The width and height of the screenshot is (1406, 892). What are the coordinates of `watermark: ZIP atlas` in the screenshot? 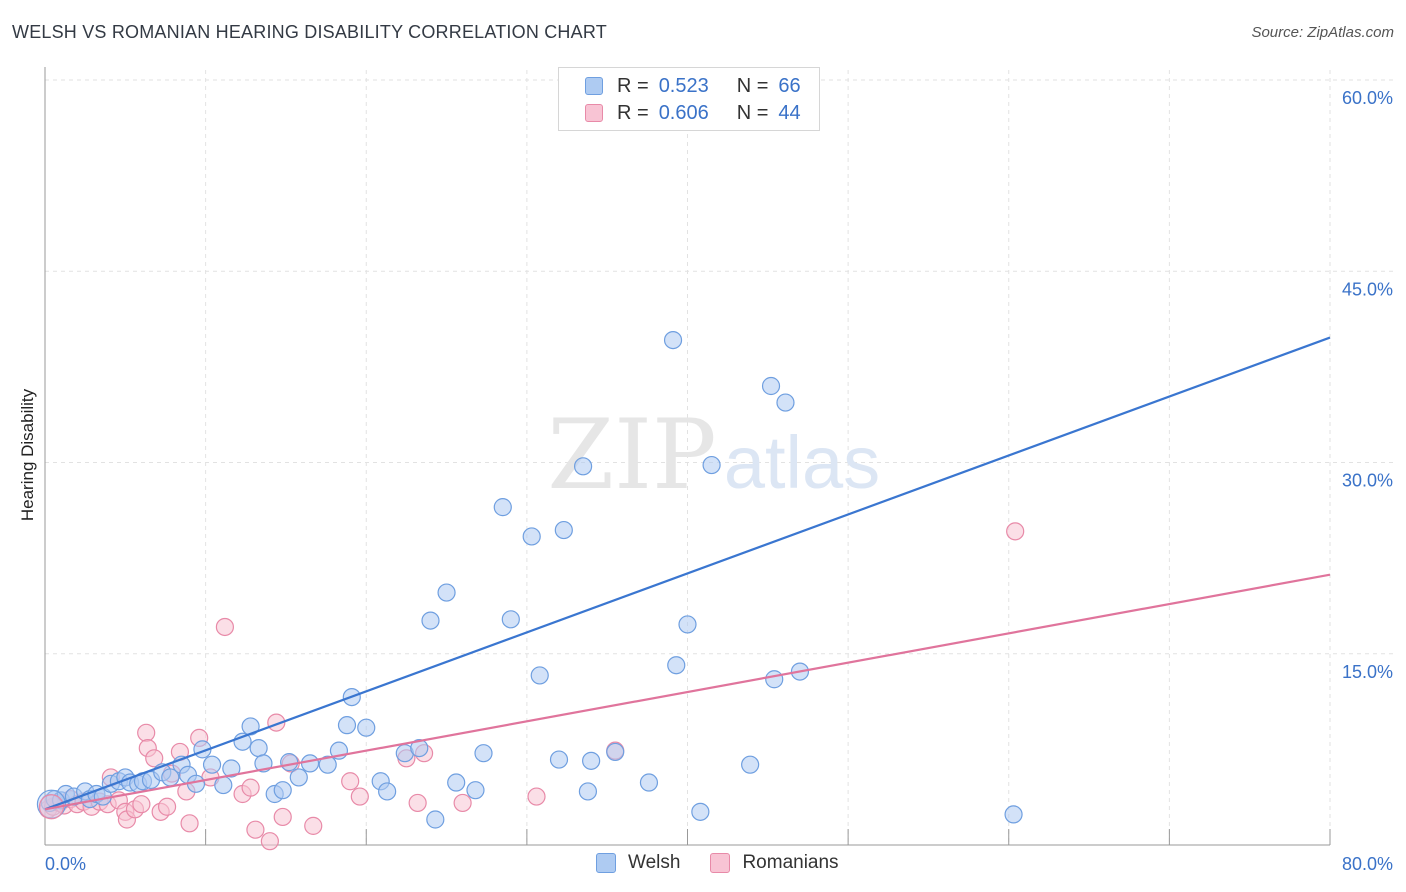 It's located at (713, 455).